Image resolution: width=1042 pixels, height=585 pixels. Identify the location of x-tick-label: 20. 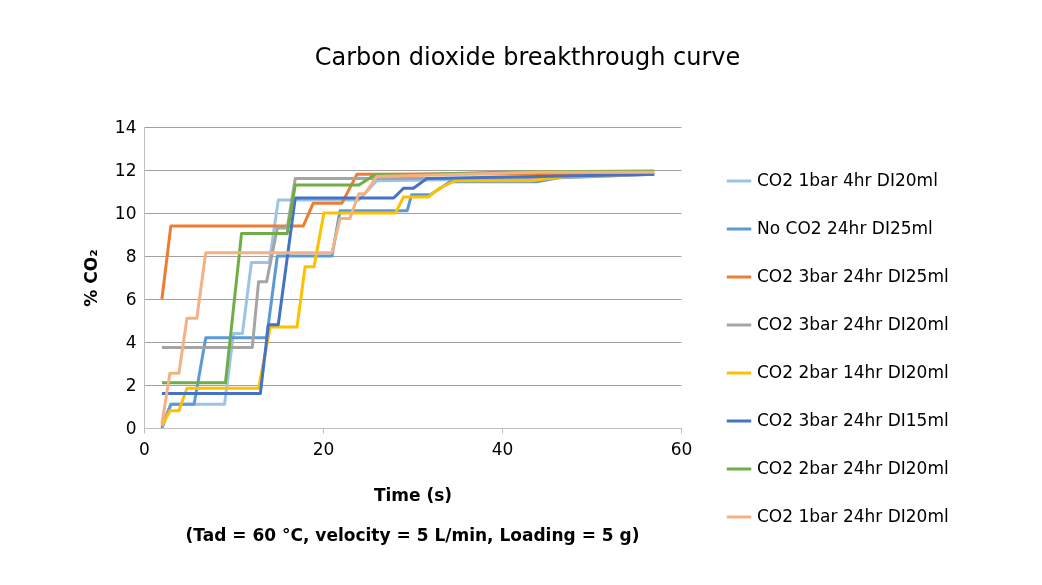
(323, 448).